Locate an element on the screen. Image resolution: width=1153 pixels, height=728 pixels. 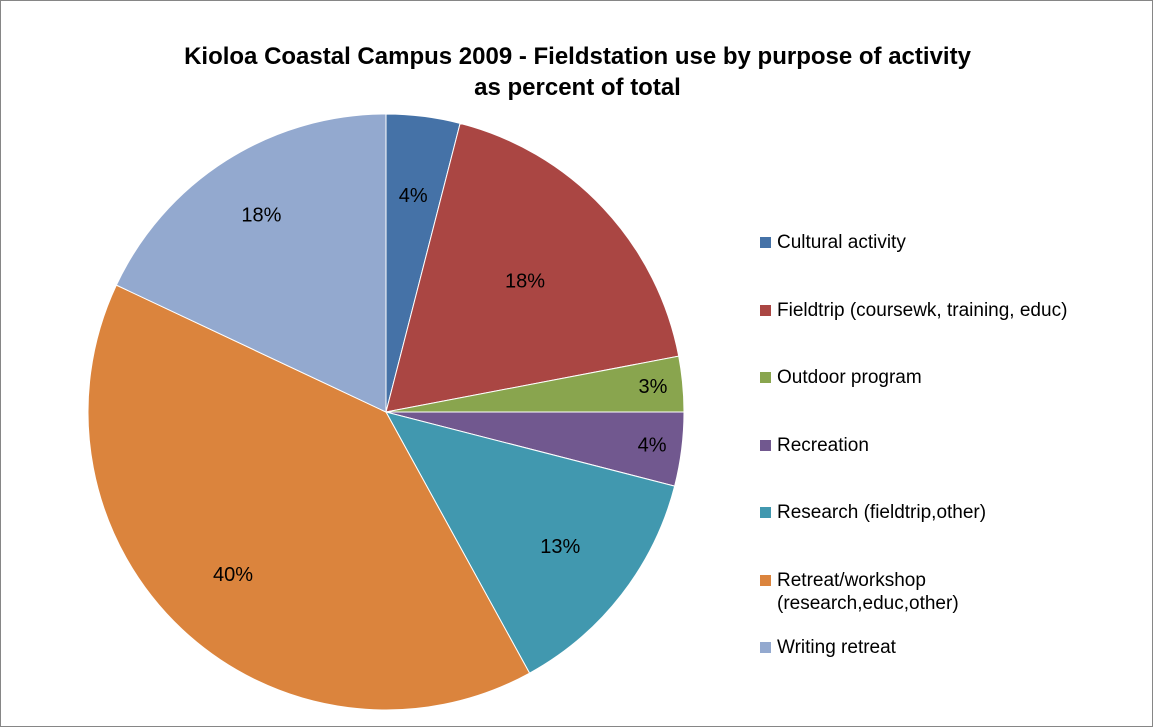
data-label-retreat-workshop-research-educ-other: 40% is located at coordinates (233, 575).